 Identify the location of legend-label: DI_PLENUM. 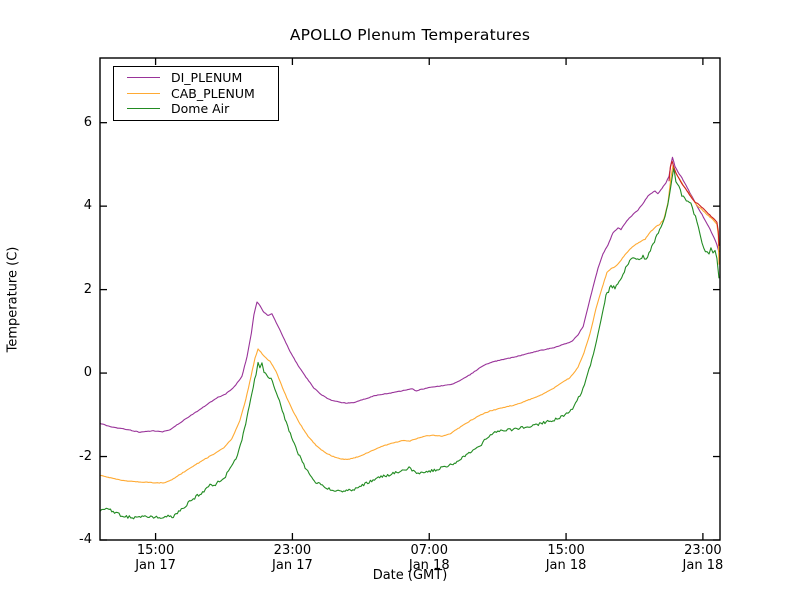
(207, 78).